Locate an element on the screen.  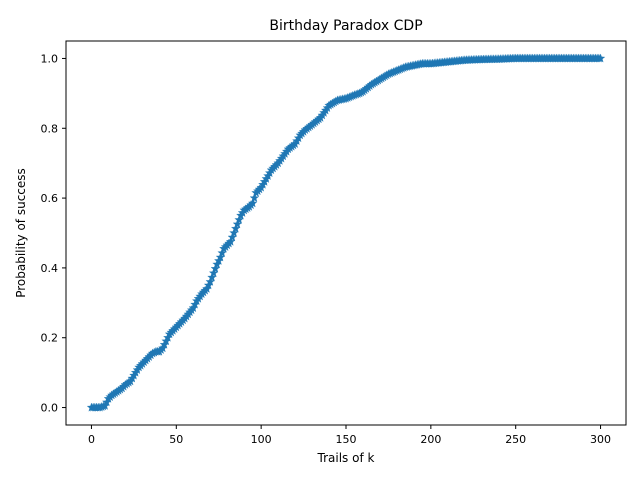
y-tick-label: 0.4 is located at coordinates (50, 268).